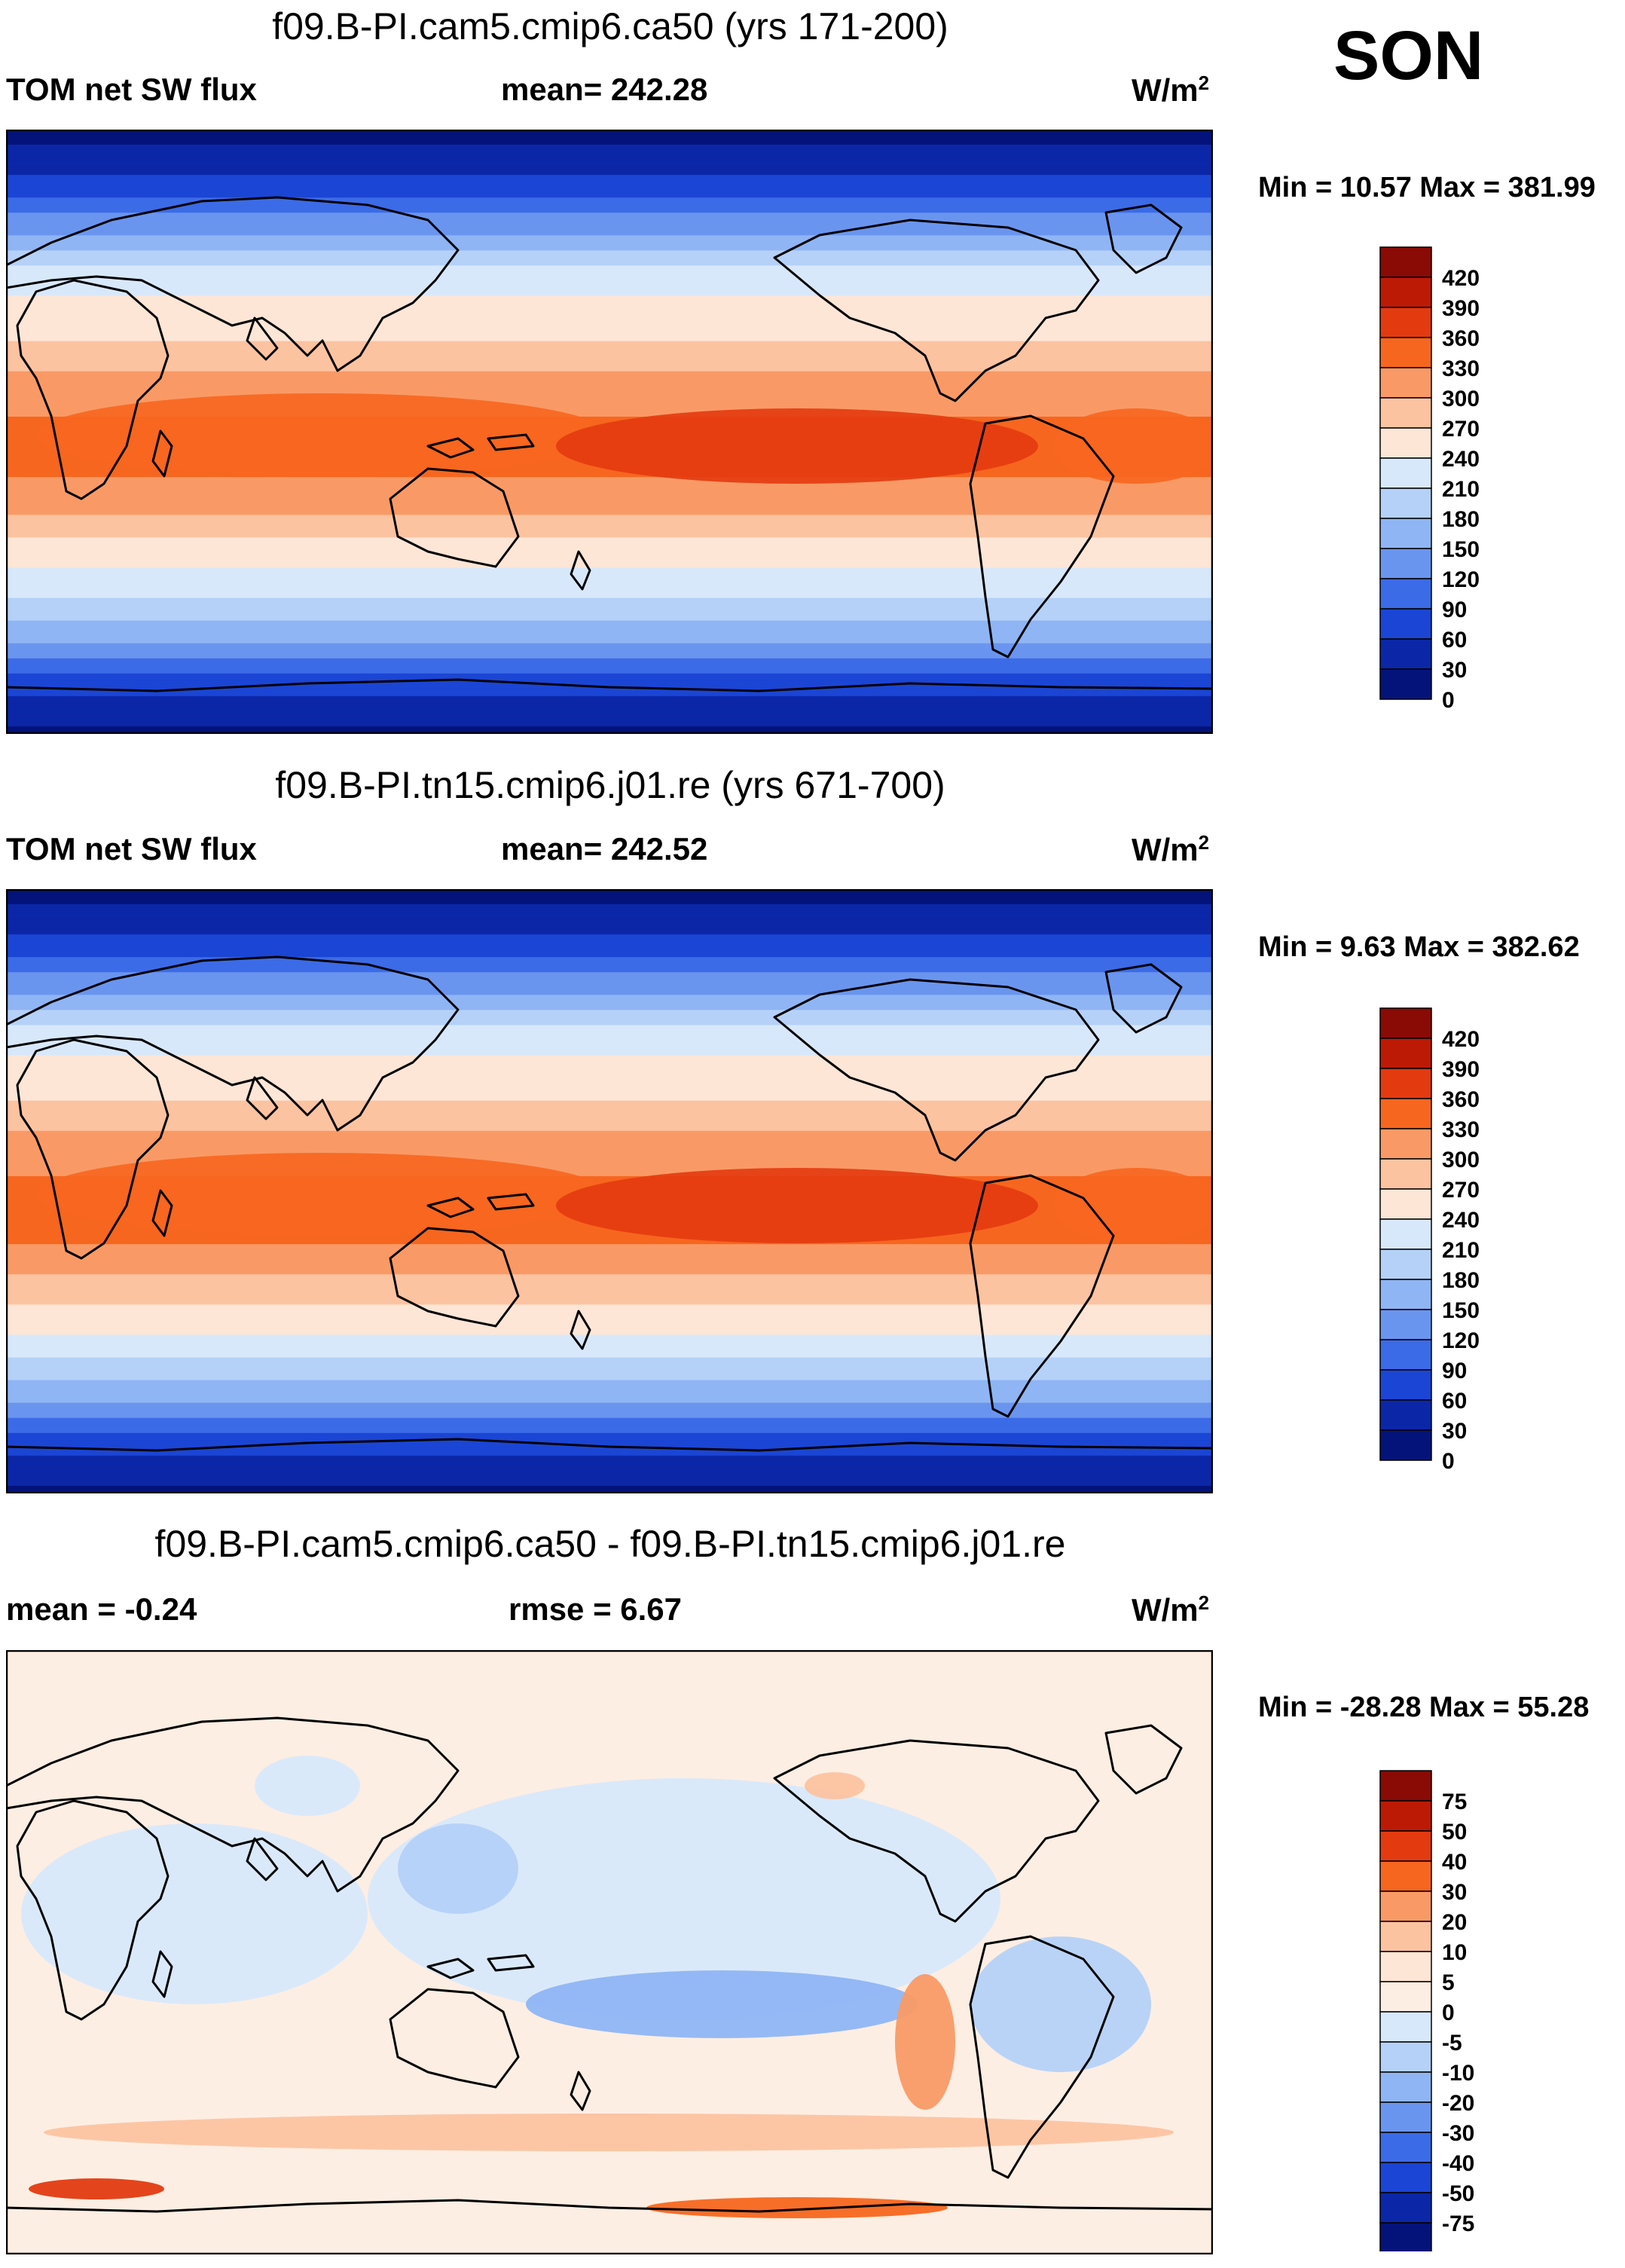 This screenshot has height=2268, width=1625. What do you see at coordinates (1458, 2103) in the screenshot?
I see `colorbar-tick-label: -20` at bounding box center [1458, 2103].